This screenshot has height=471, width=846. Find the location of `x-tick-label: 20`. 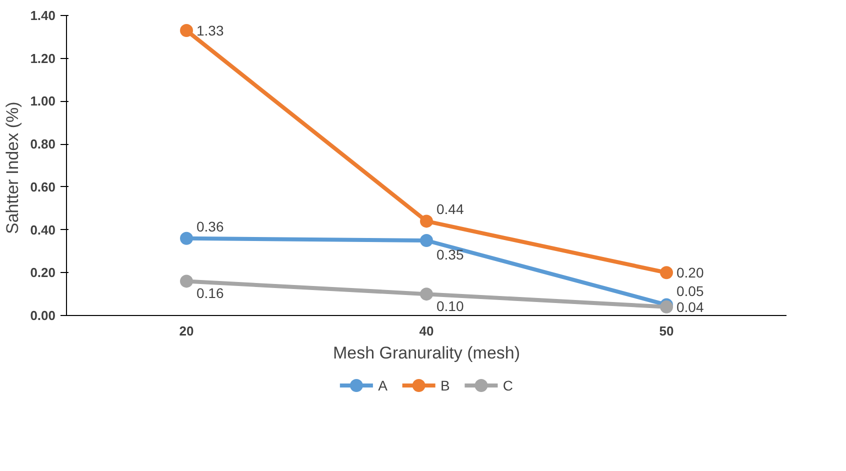

x-tick-label: 20 is located at coordinates (186, 331).